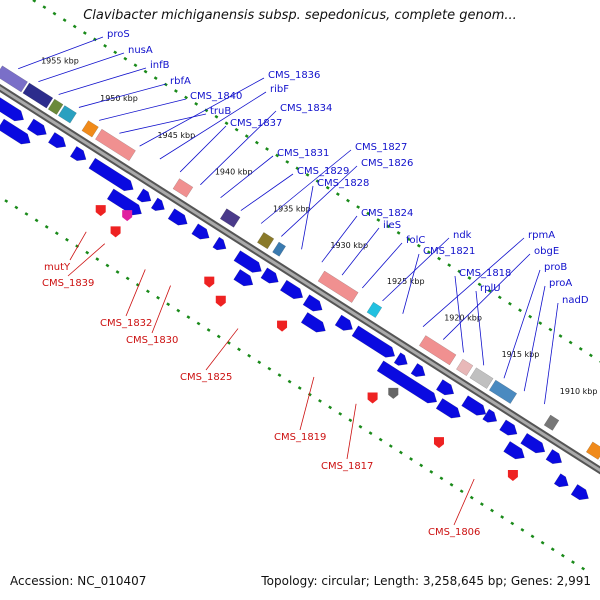 The image size is (600, 600). Describe the element at coordinates (454, 532) in the screenshot. I see `gene-label-CMS_1806: CMS_1806` at that location.